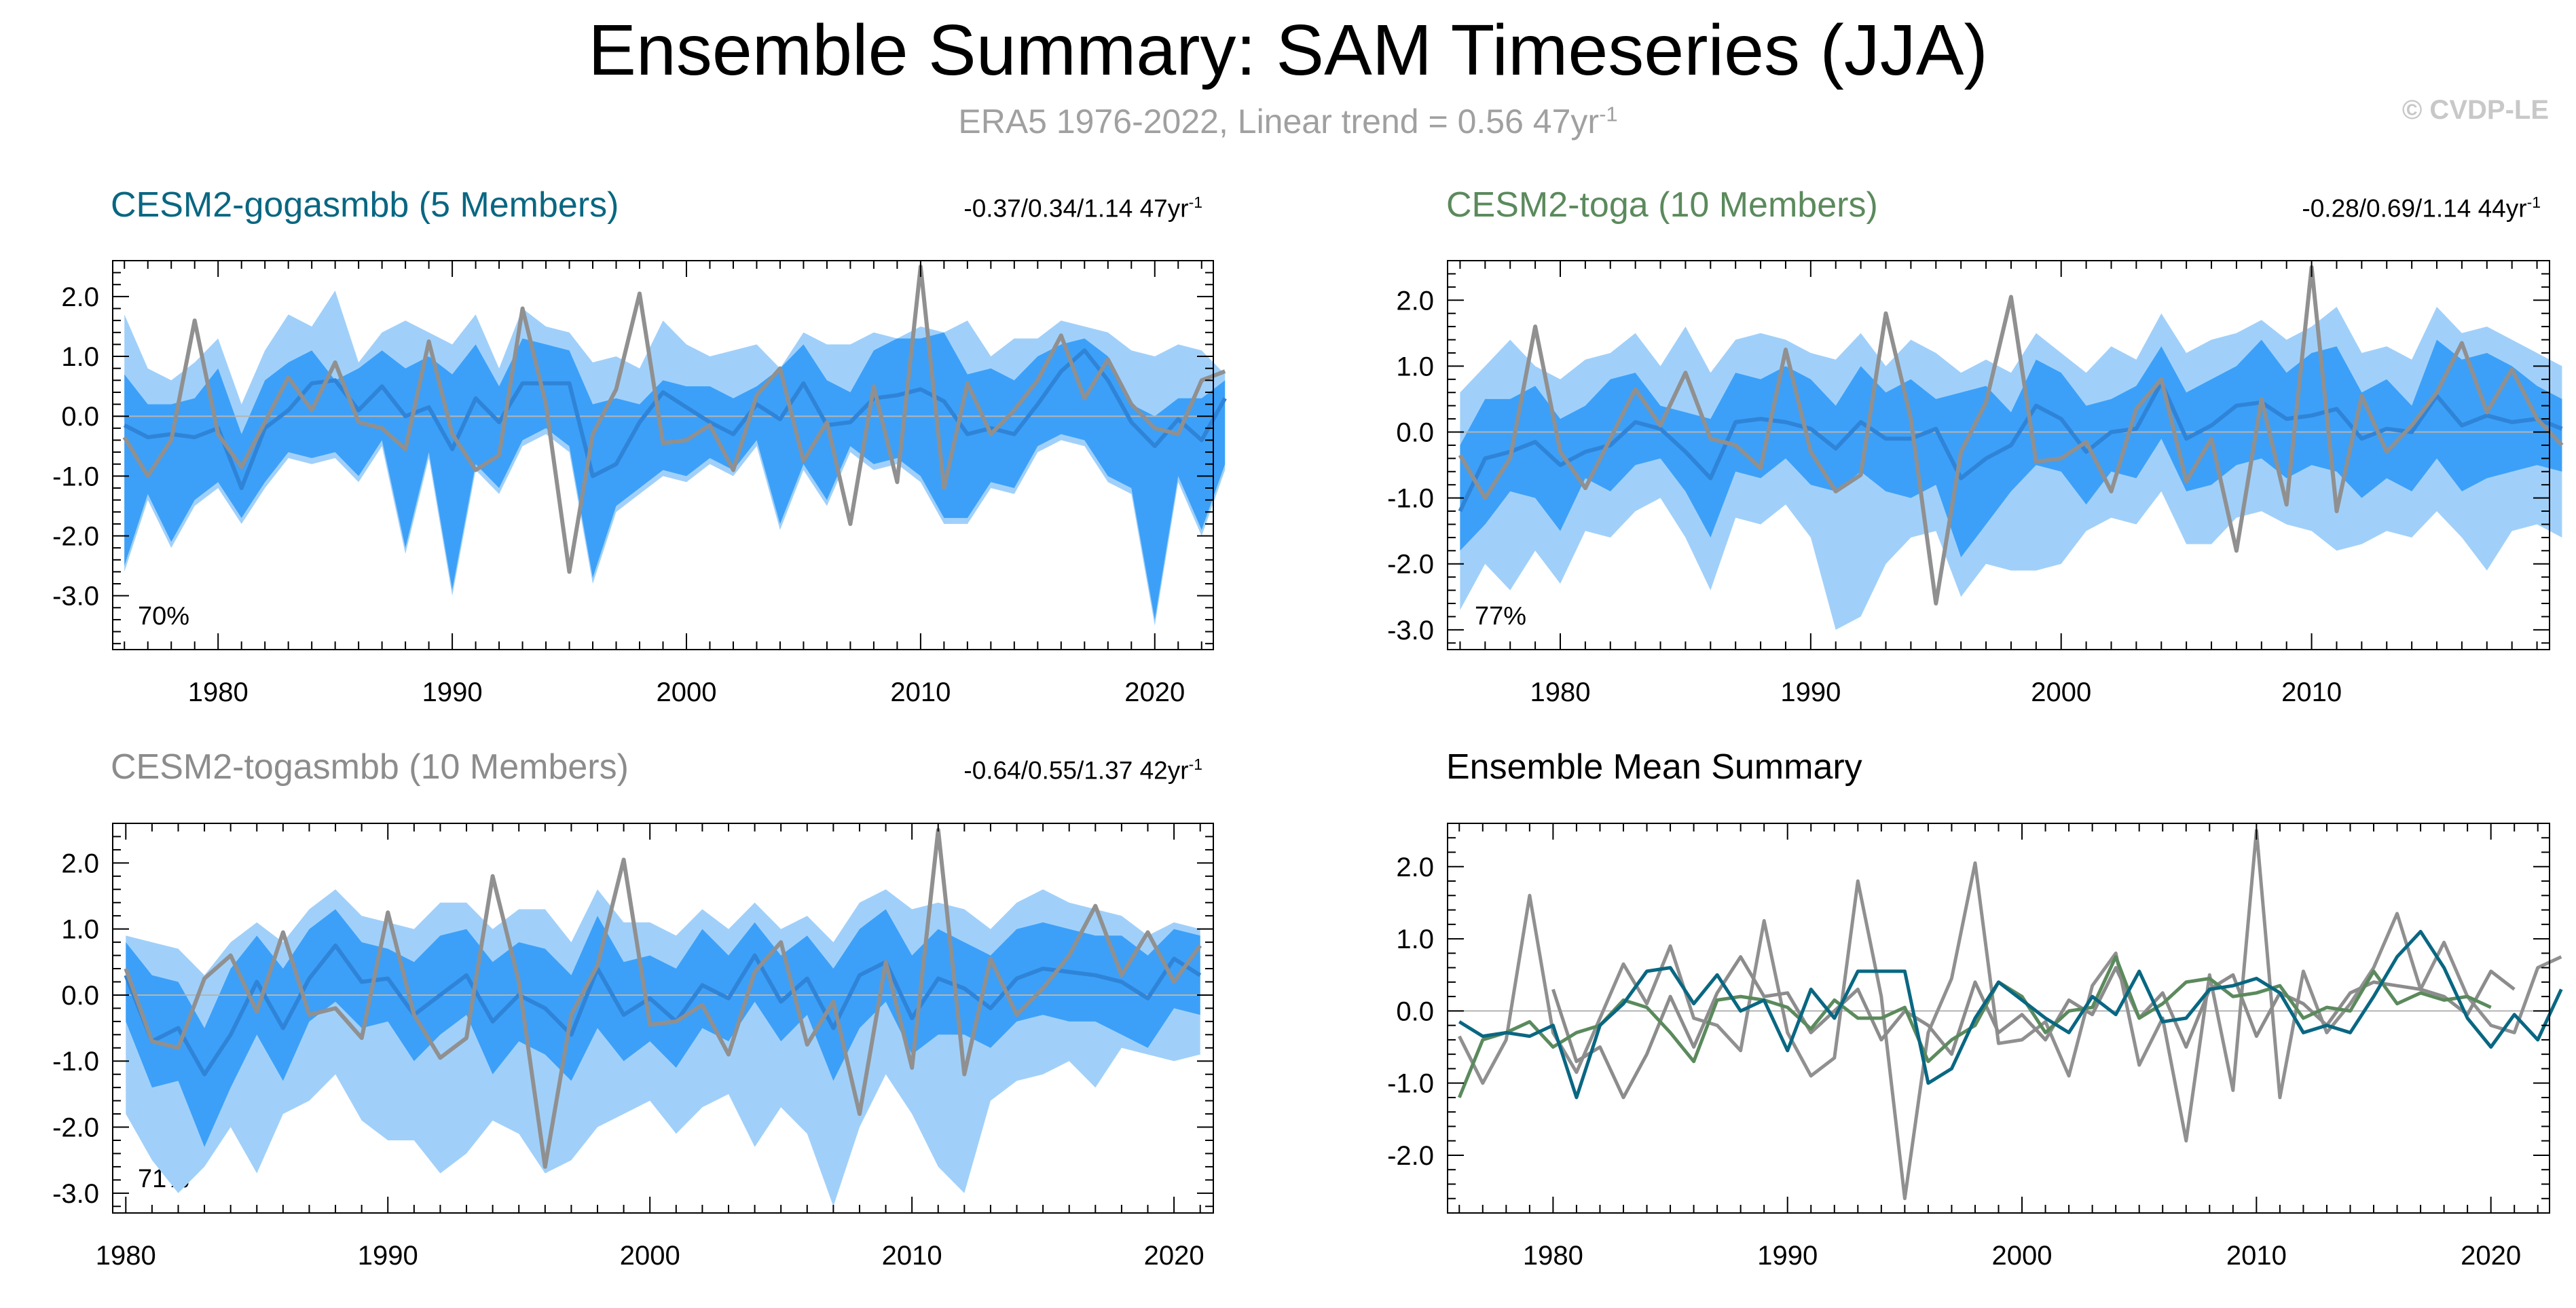 This screenshot has width=2576, height=1308. What do you see at coordinates (75, 1062) in the screenshot?
I see `panel-3-ytick-label: -1.0` at bounding box center [75, 1062].